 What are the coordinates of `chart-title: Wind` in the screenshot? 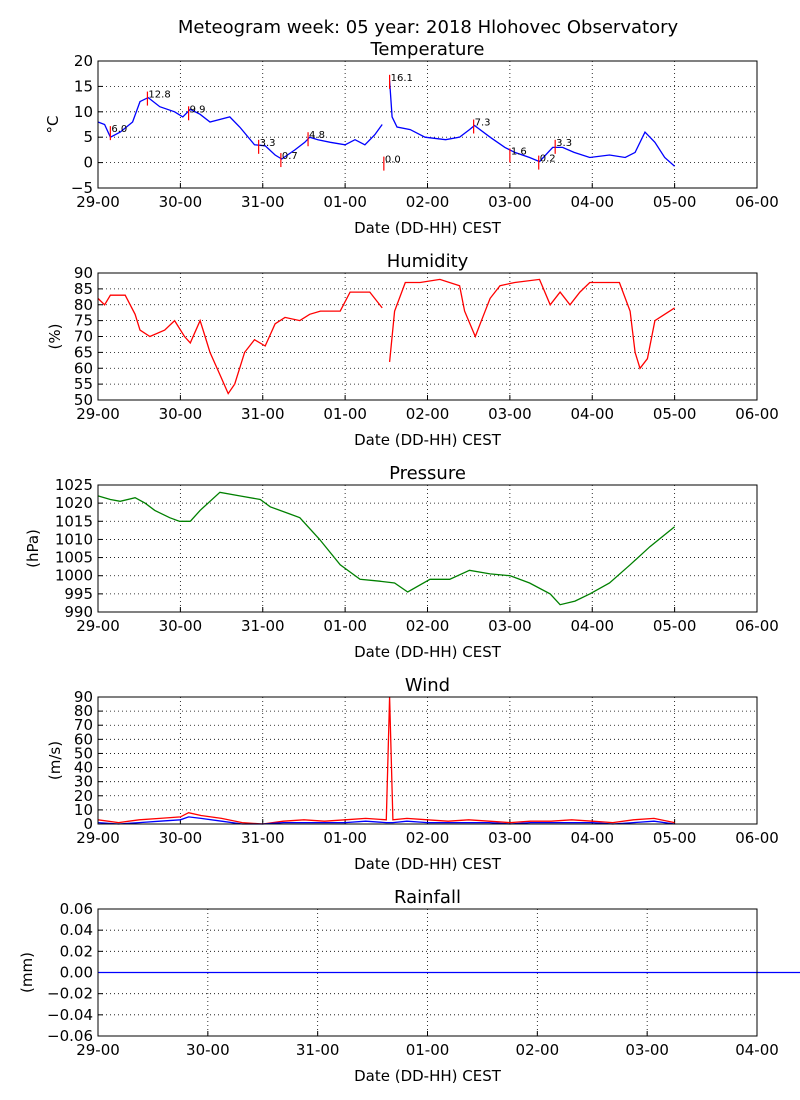 It's located at (427, 685).